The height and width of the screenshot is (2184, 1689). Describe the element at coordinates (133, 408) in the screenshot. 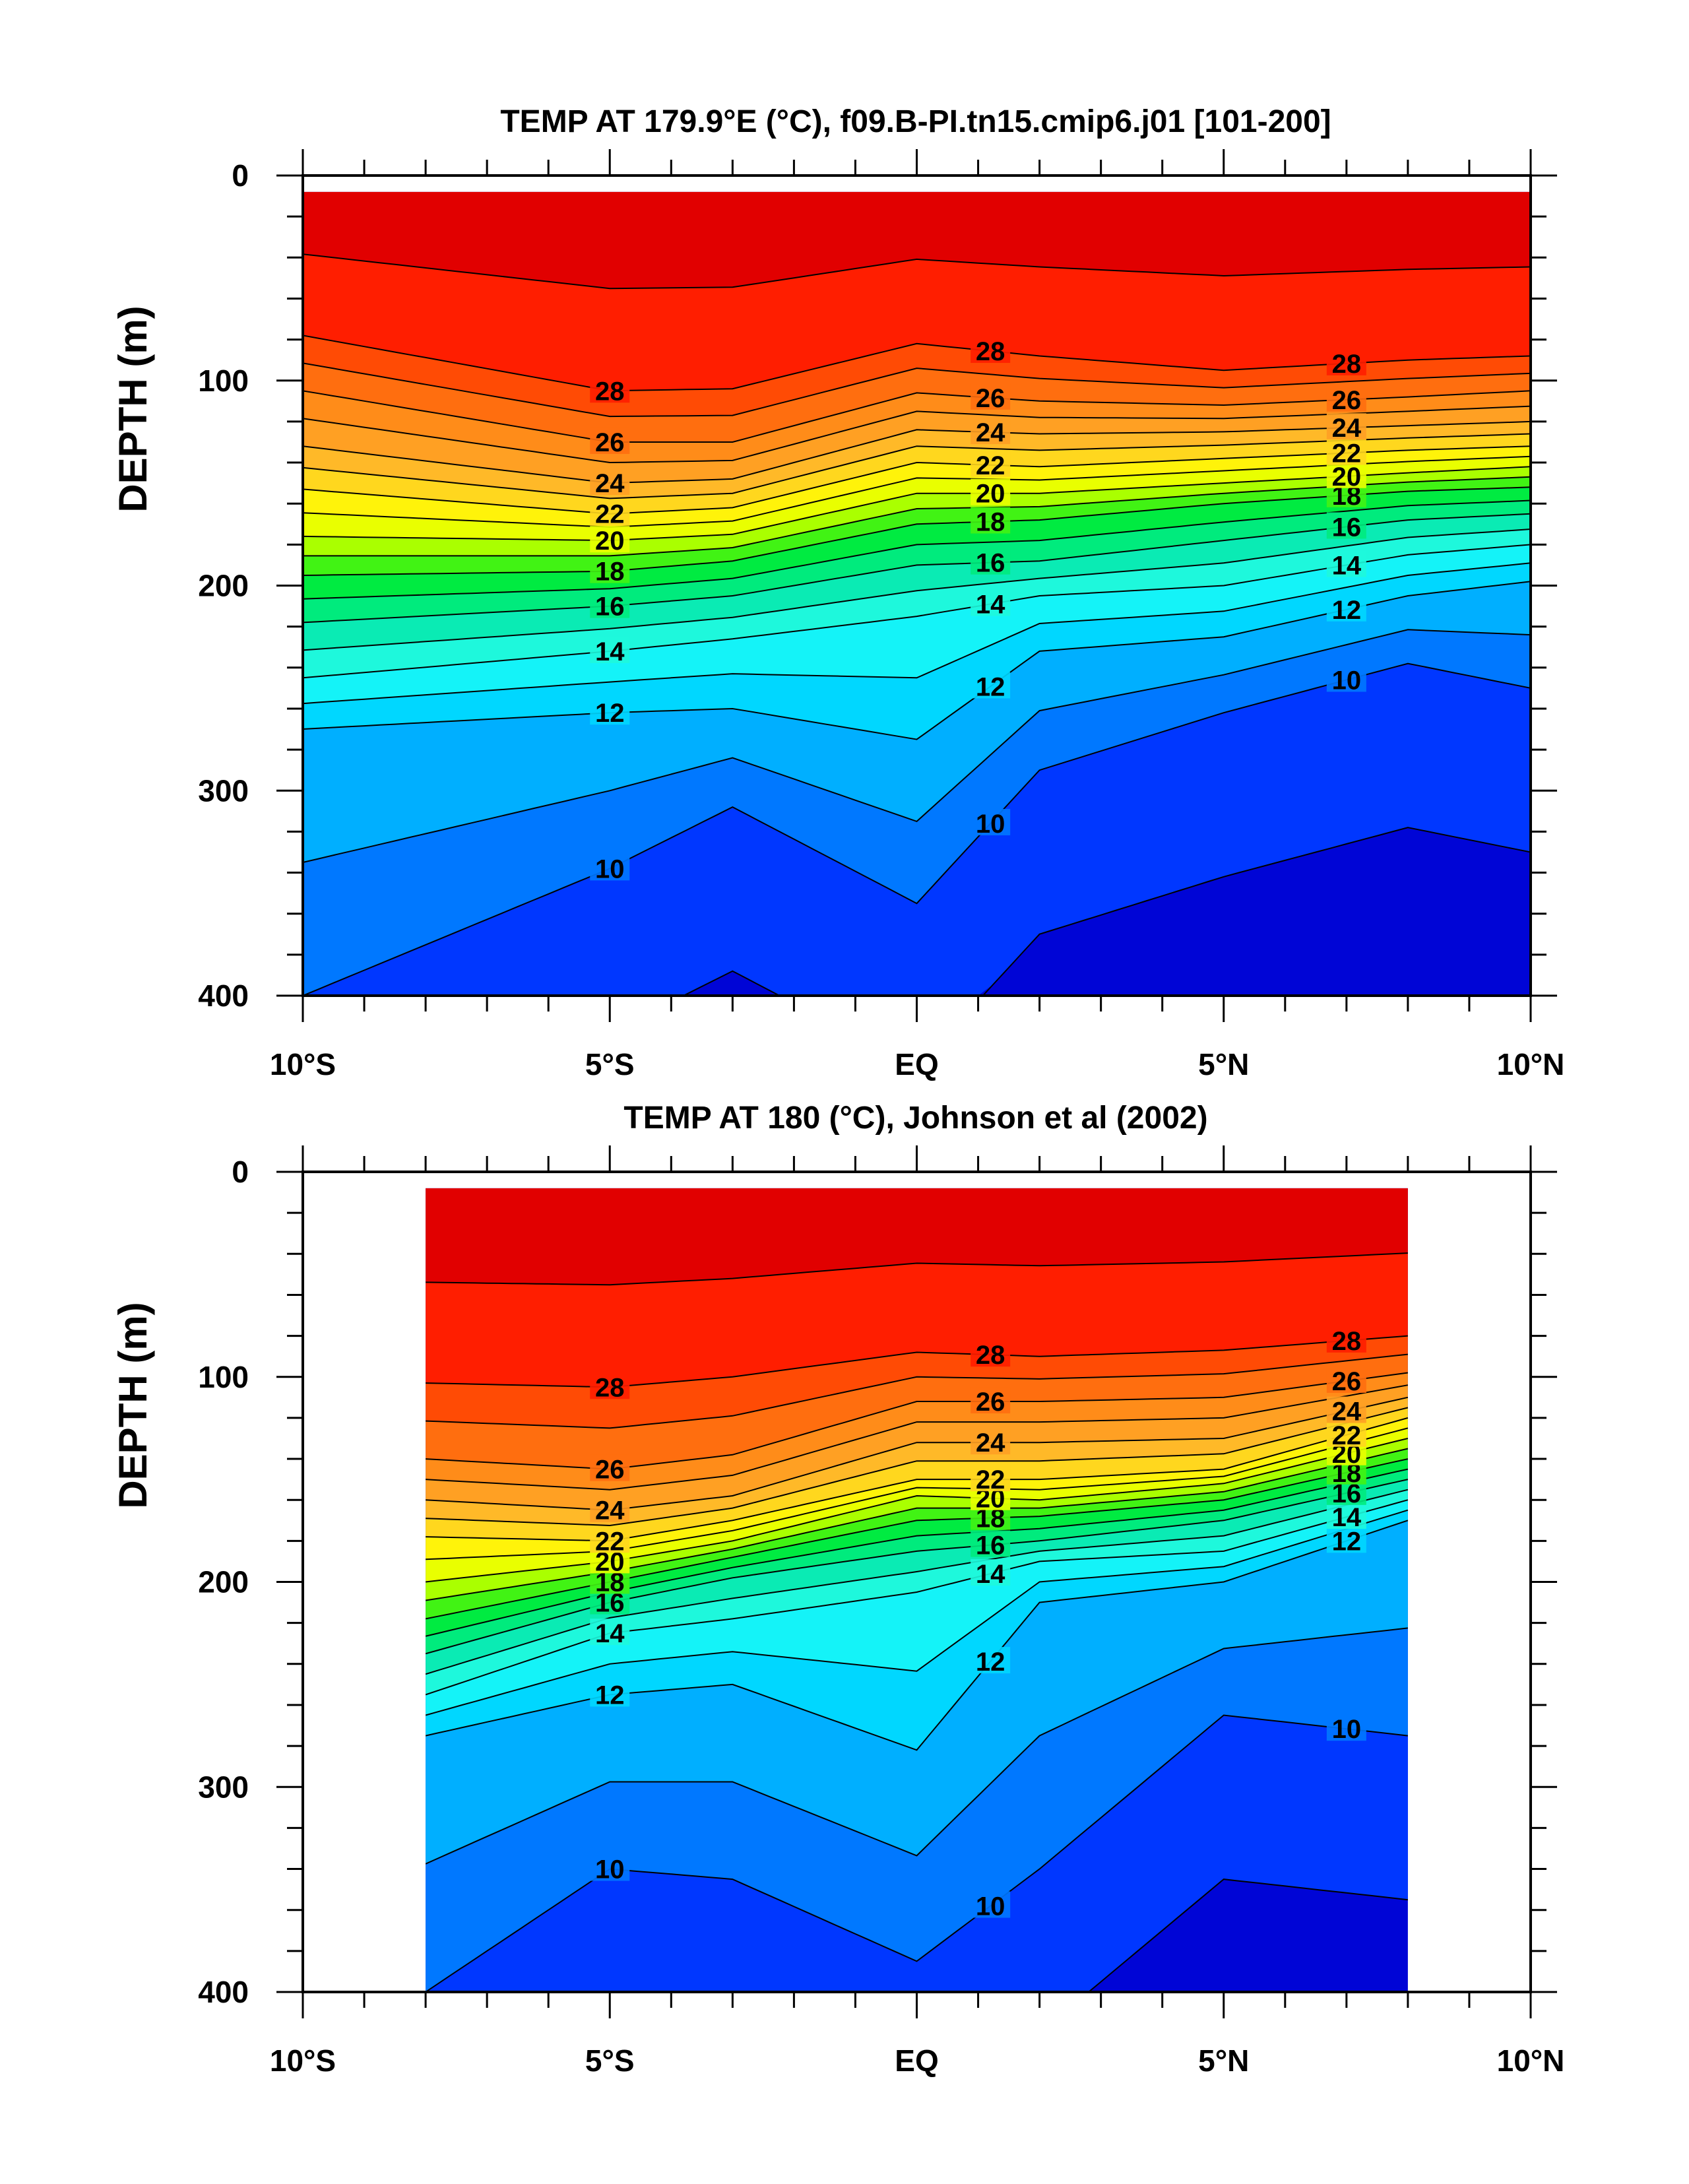

I see `panel-top-y-axis-label: DEPTH (m)` at that location.